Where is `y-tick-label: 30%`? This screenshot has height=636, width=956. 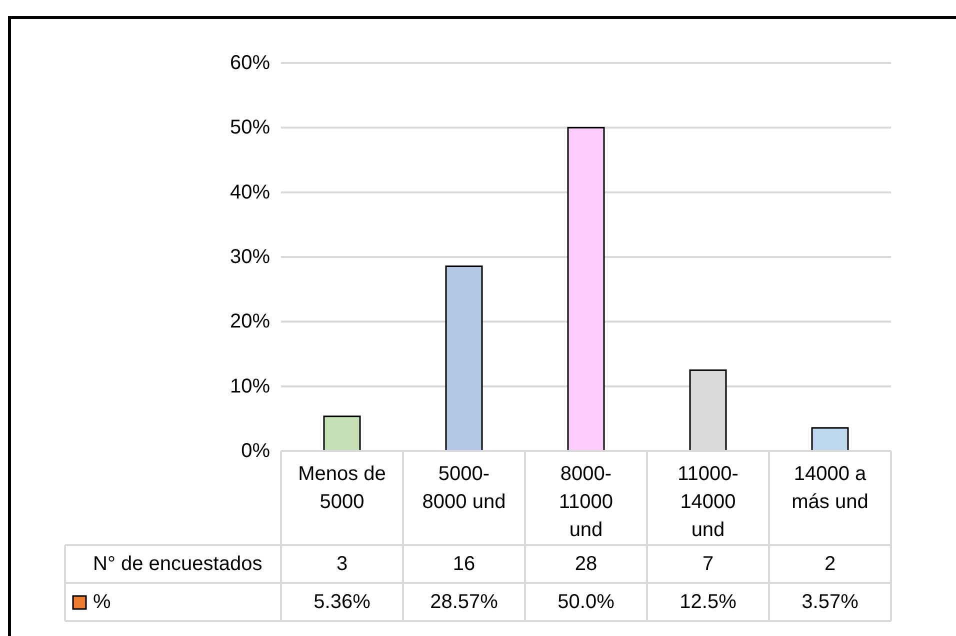 y-tick-label: 30% is located at coordinates (250, 257).